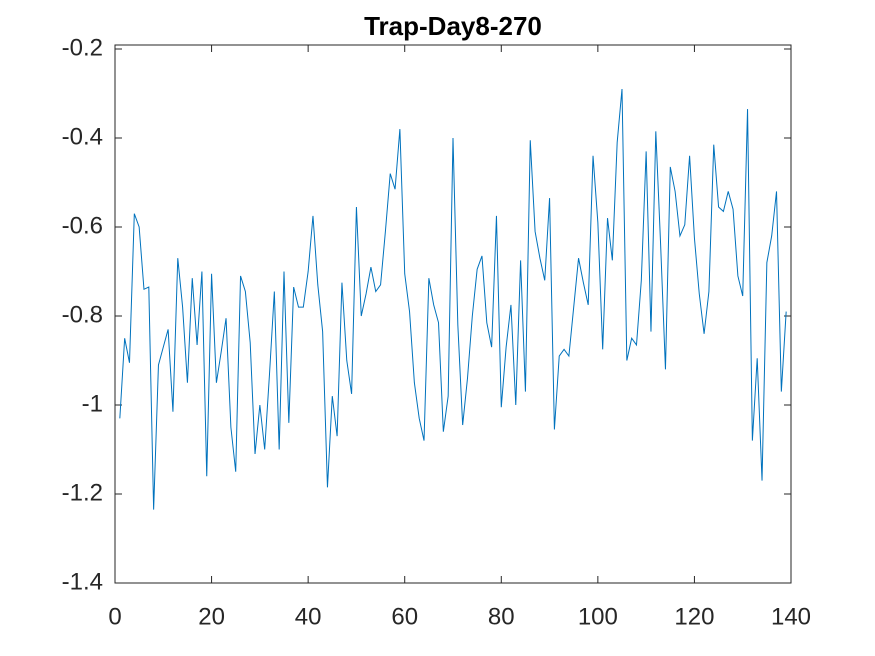 Image resolution: width=875 pixels, height=656 pixels. Describe the element at coordinates (404, 616) in the screenshot. I see `x-tick-label: 60` at that location.